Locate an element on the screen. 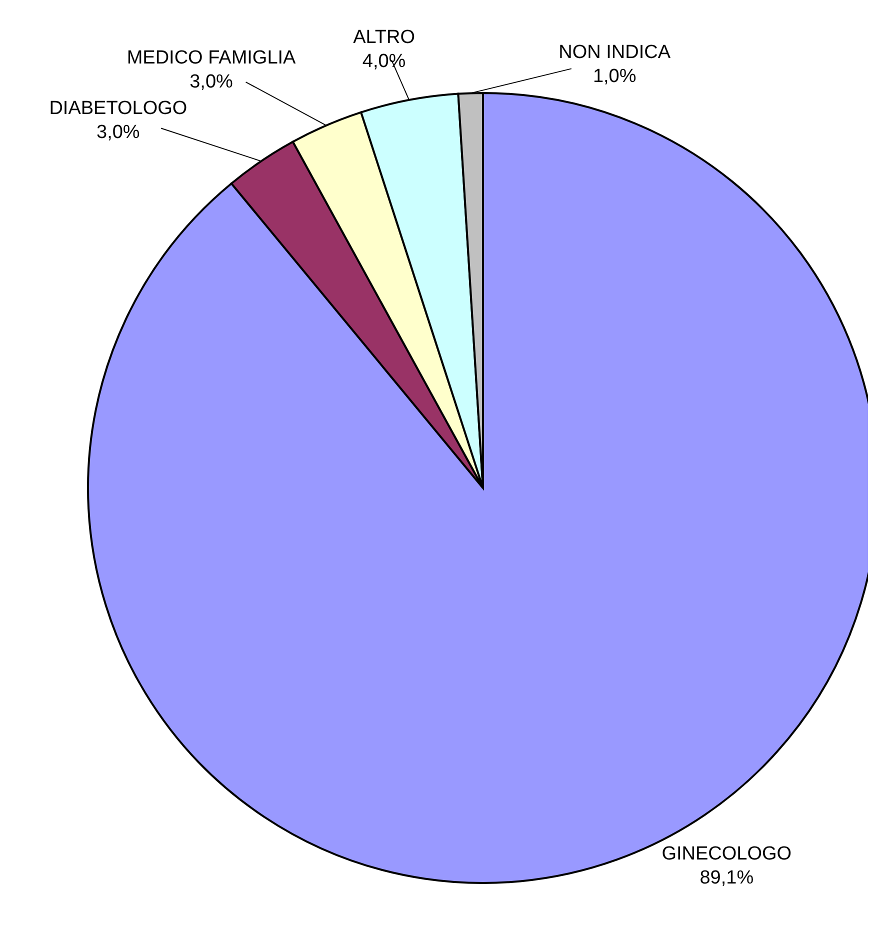  slice-label: MEDICO FAMIGLIA is located at coordinates (211, 57).